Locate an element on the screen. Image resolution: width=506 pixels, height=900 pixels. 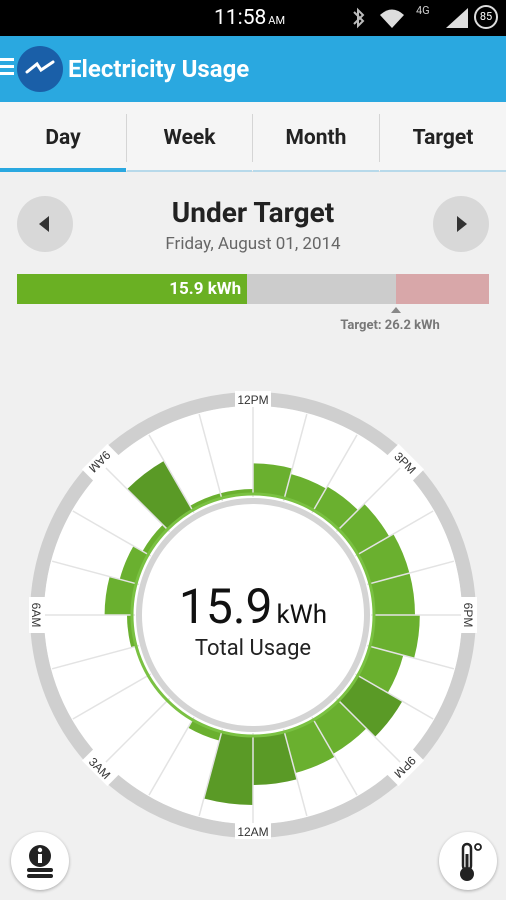
target-marker-icon is located at coordinates (396, 310).